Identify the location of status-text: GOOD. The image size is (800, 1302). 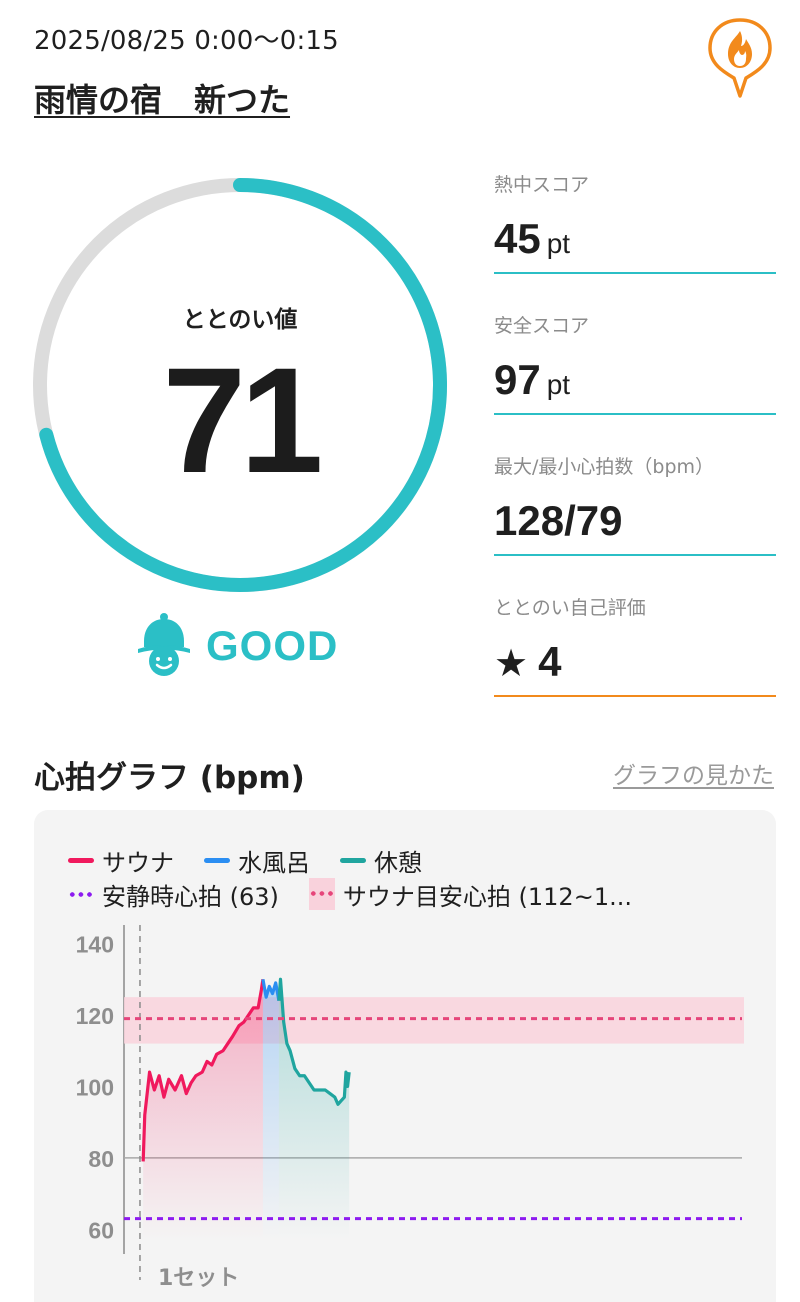
(272, 645).